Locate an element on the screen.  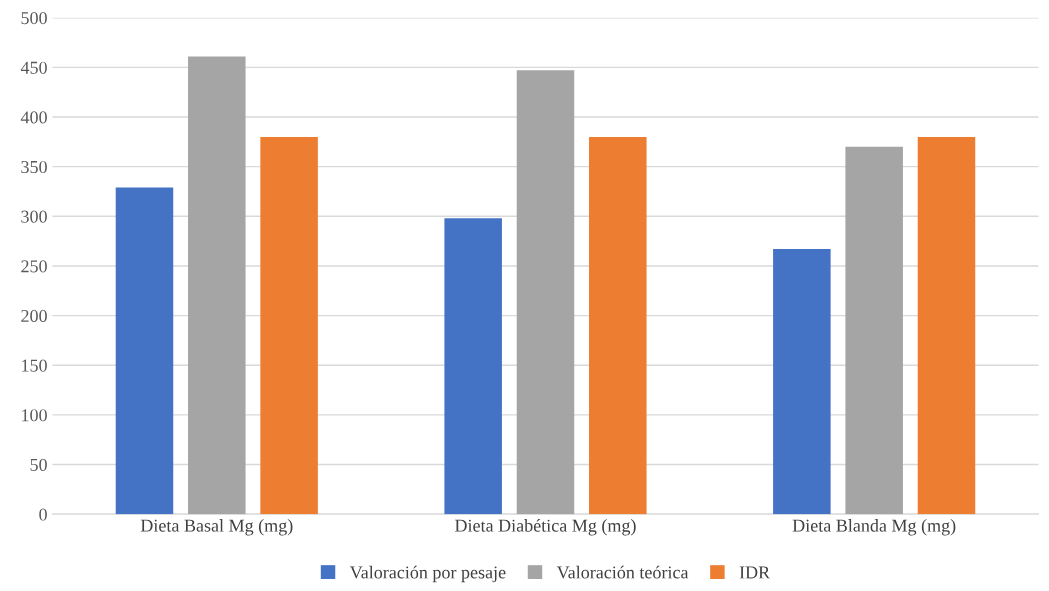
y-tick-label: 500 is located at coordinates (34, 18).